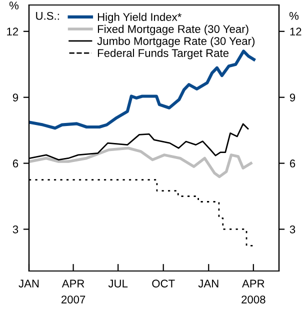 This screenshot has height=330, width=308. What do you see at coordinates (173, 30) in the screenshot?
I see `legend-label: Fixed Mortgage Rate (30 Year)` at bounding box center [173, 30].